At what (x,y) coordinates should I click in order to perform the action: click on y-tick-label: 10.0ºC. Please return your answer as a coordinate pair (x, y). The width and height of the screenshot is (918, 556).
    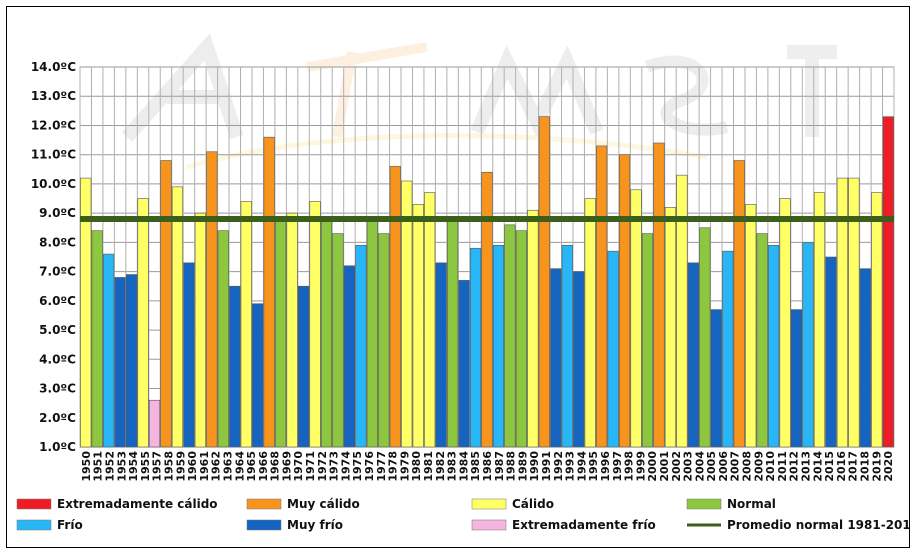
    Looking at the image, I should click on (53, 184).